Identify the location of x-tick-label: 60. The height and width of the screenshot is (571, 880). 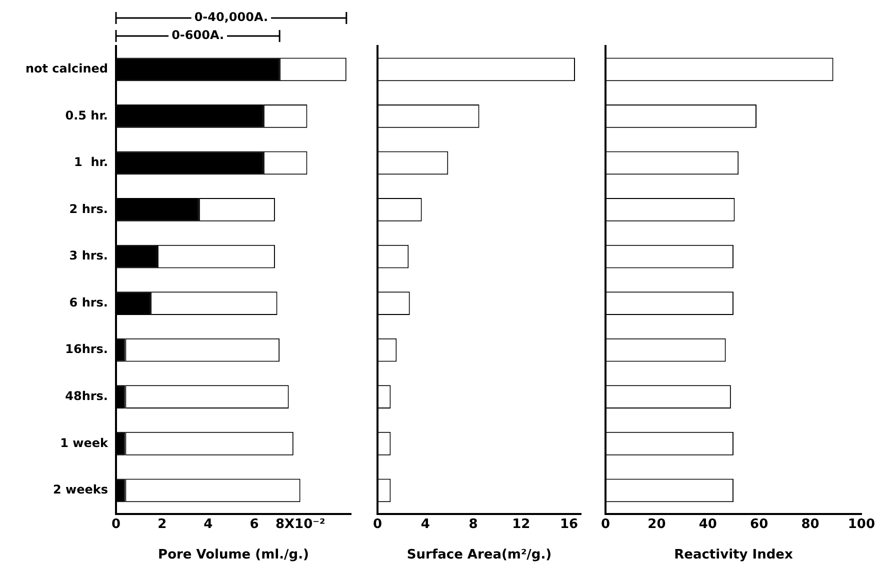
(759, 524).